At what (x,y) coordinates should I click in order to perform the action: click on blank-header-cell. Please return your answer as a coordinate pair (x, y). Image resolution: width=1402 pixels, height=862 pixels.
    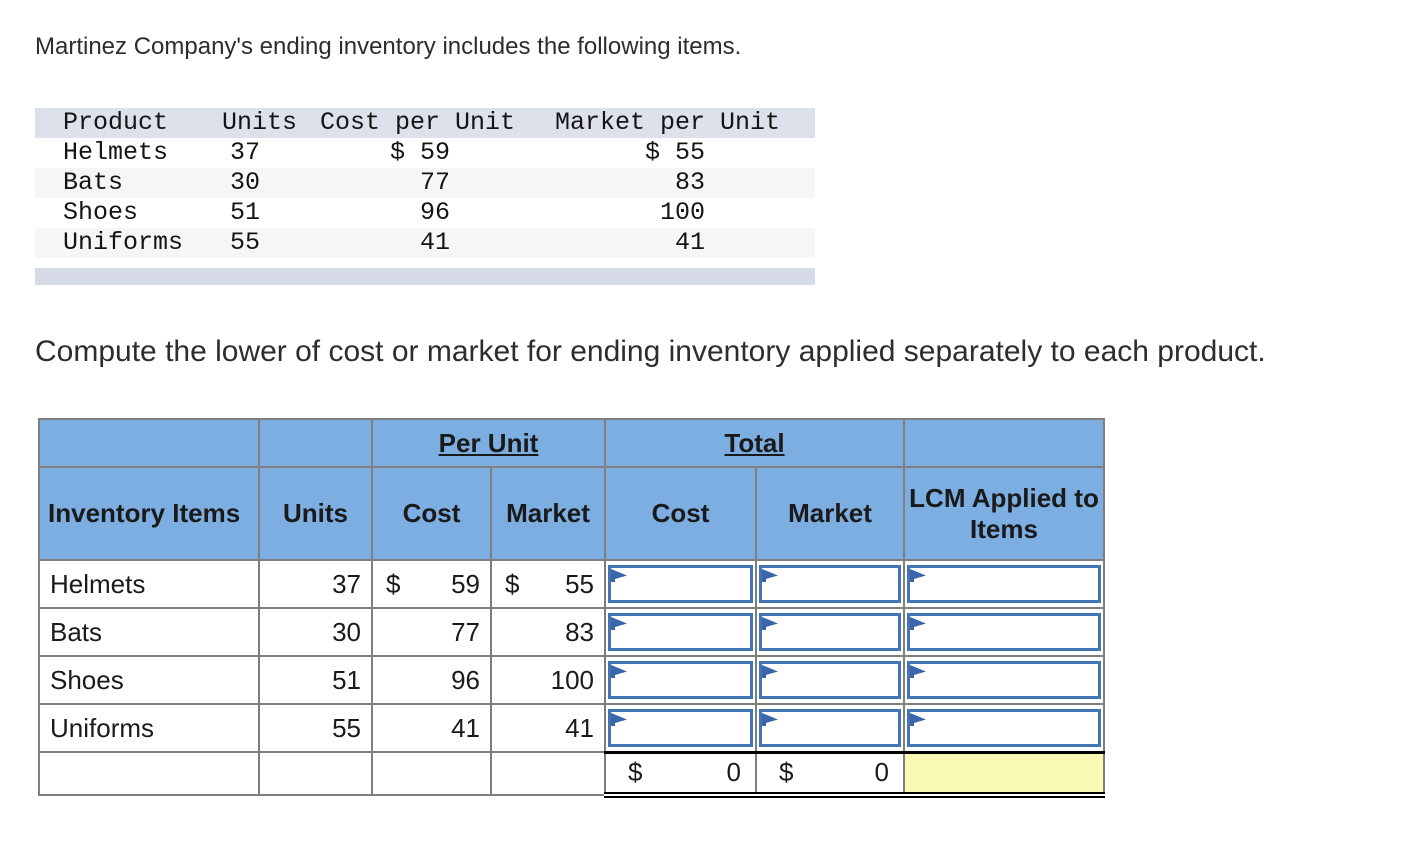
    Looking at the image, I should click on (1004, 443).